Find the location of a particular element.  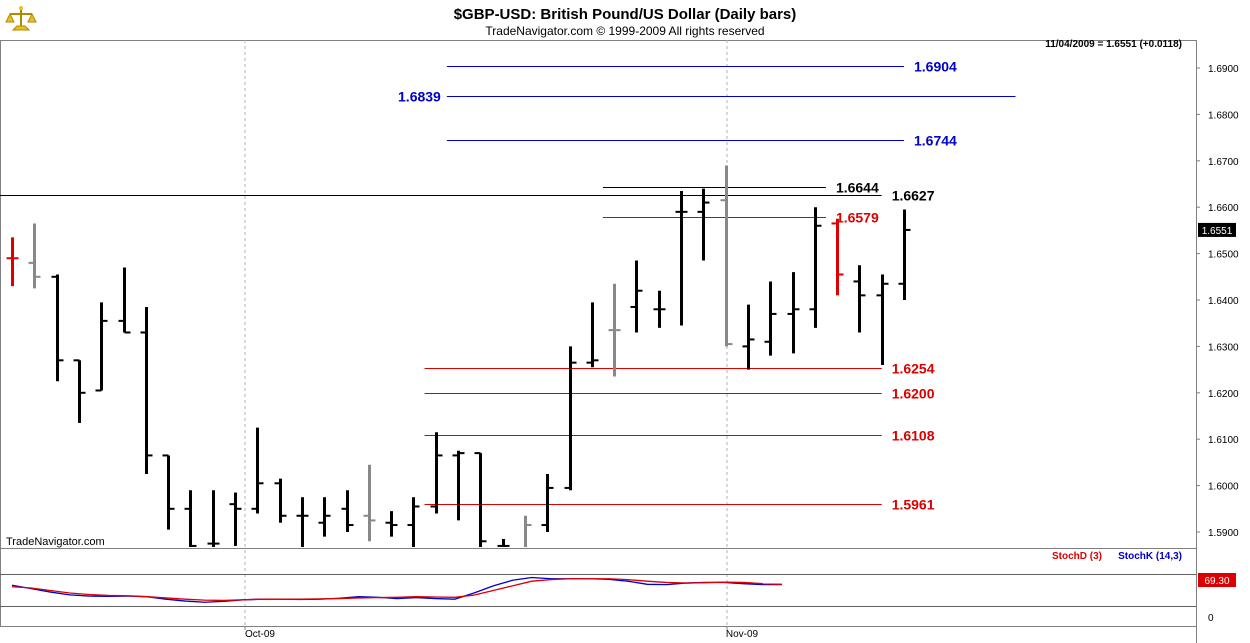

price-level-label: 1.6627 is located at coordinates (913, 196).